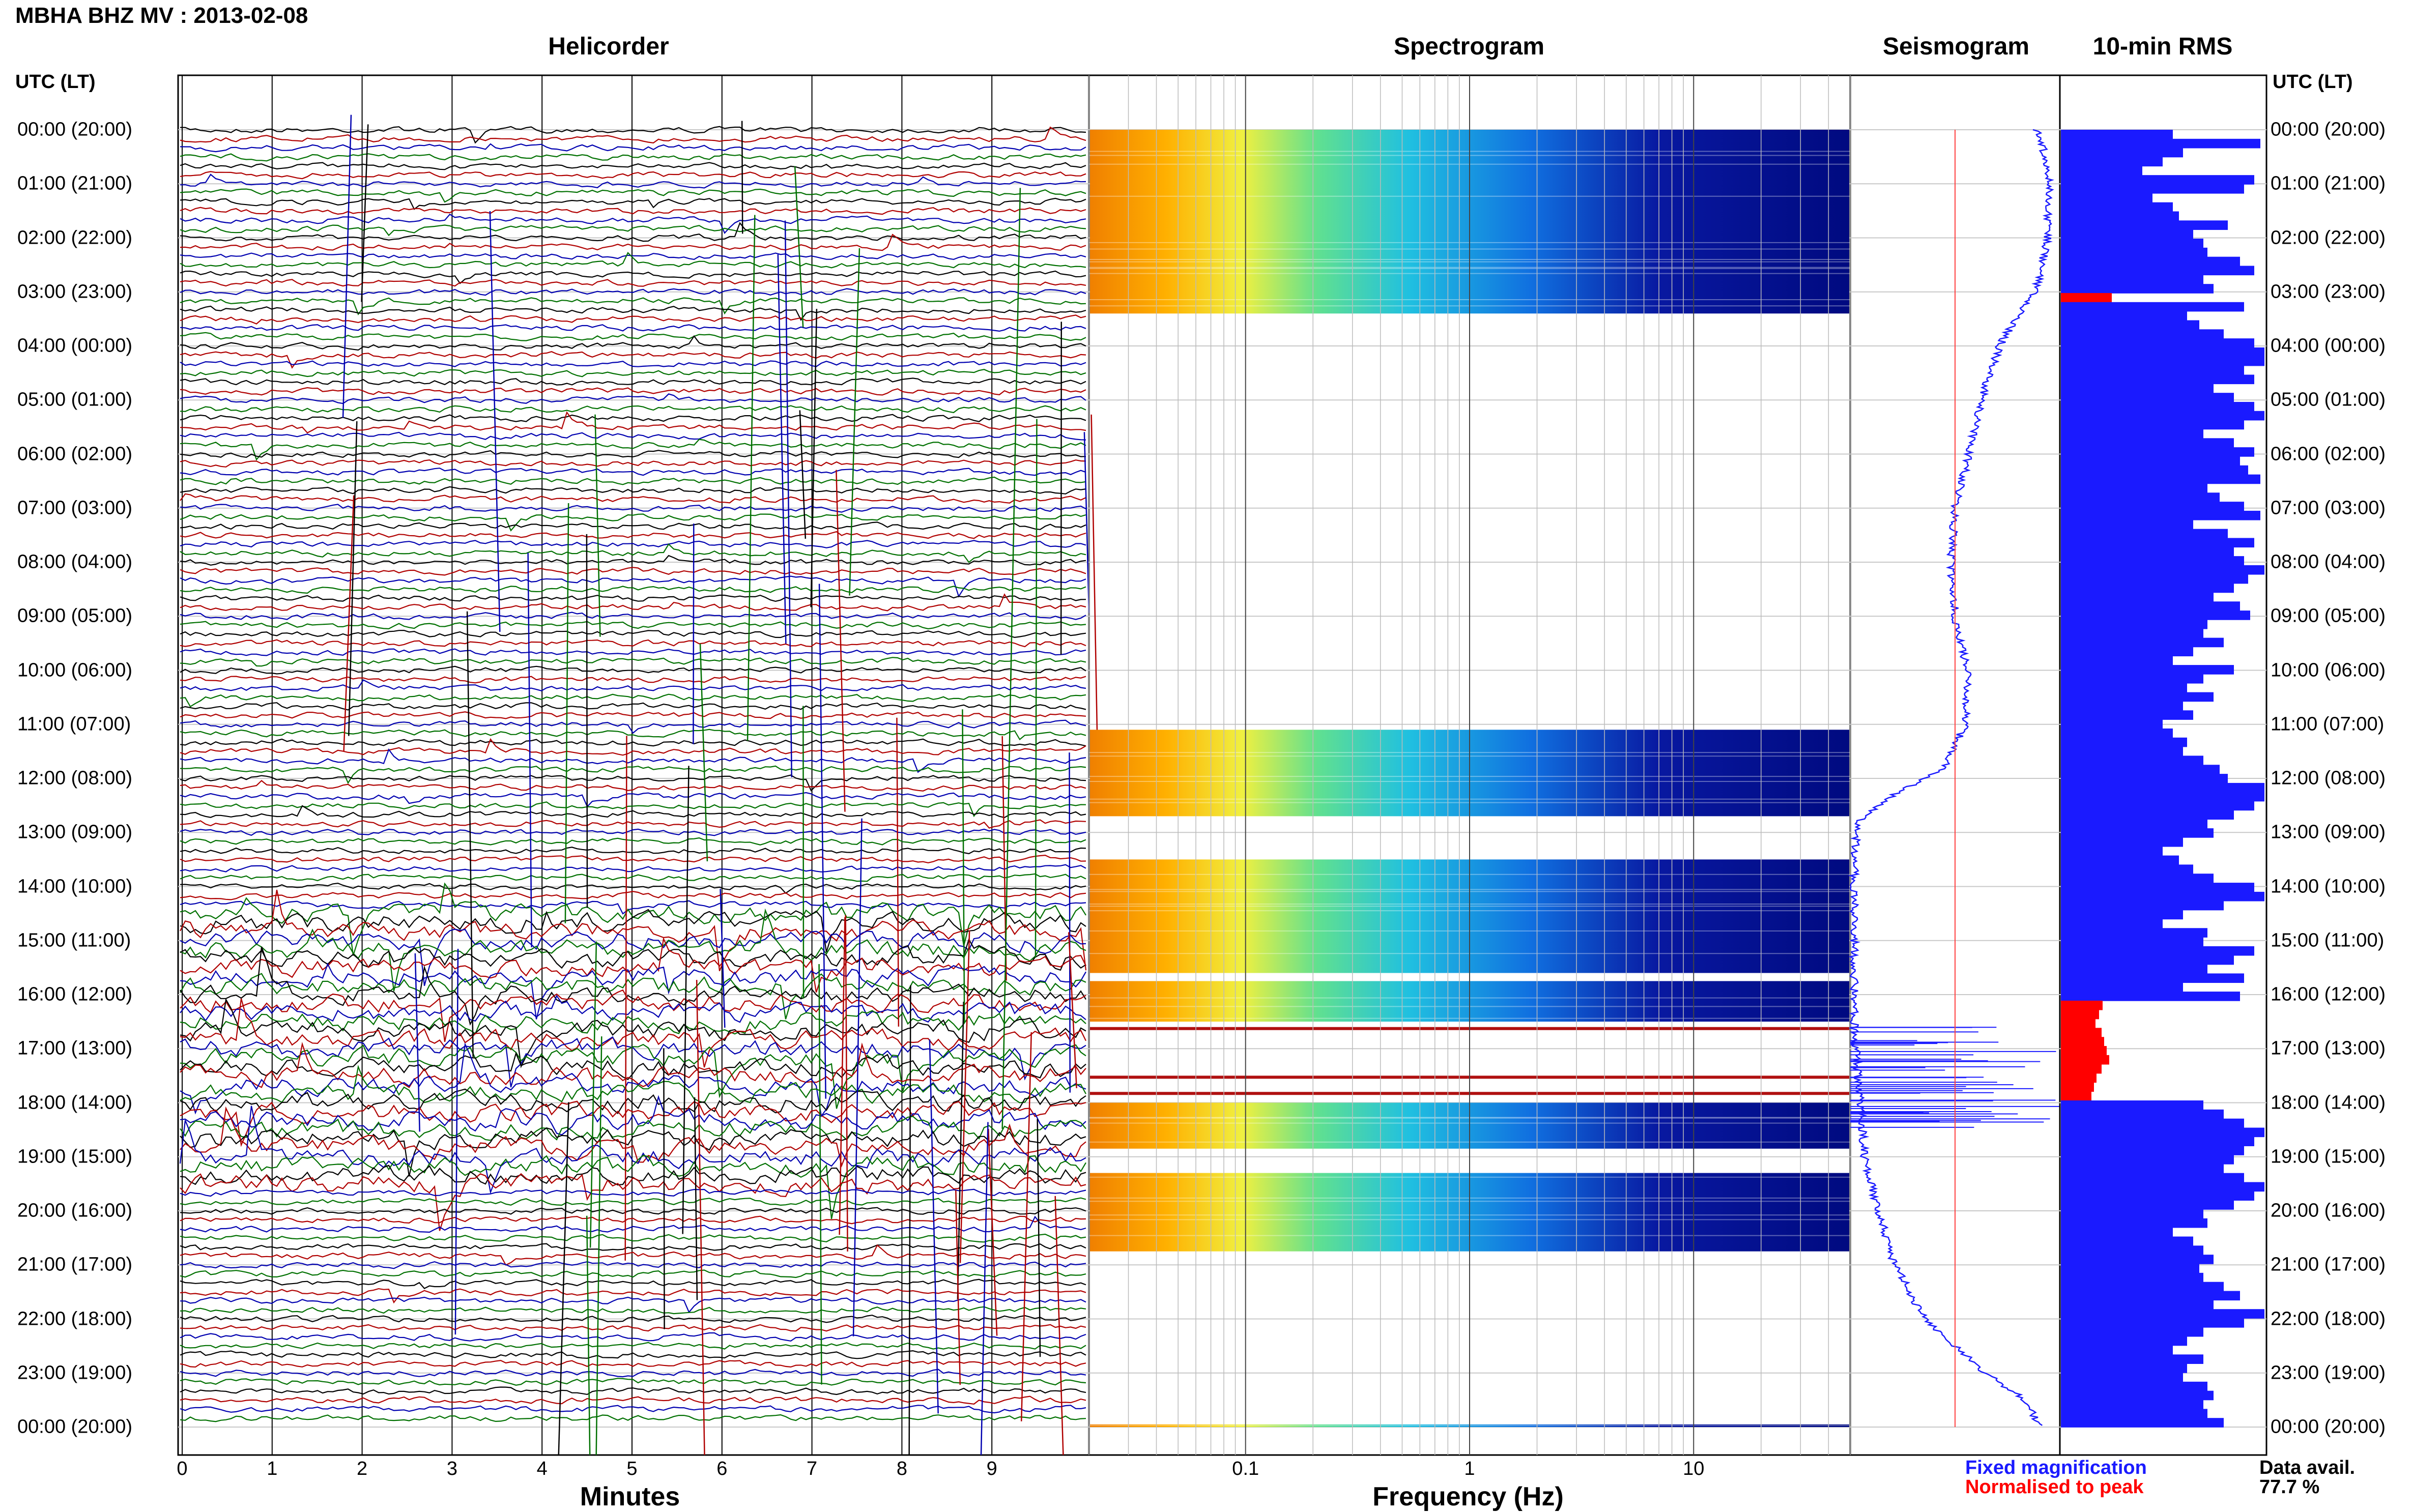 The image size is (2412, 1512). What do you see at coordinates (2329, 237) in the screenshot?
I see `utc-tick-label: 02:00 (22:00)` at bounding box center [2329, 237].